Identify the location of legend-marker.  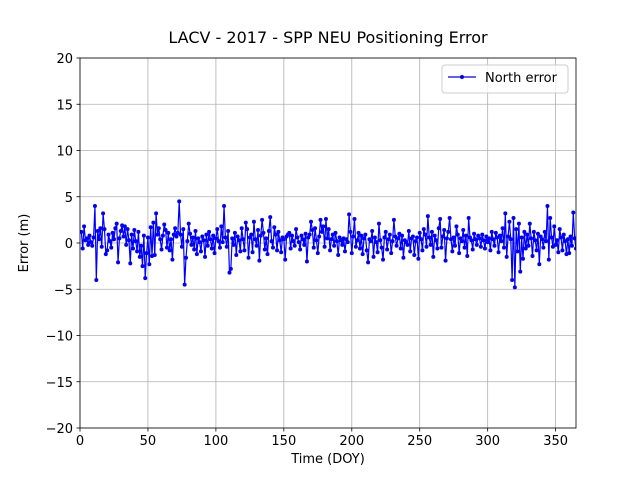
(462, 77).